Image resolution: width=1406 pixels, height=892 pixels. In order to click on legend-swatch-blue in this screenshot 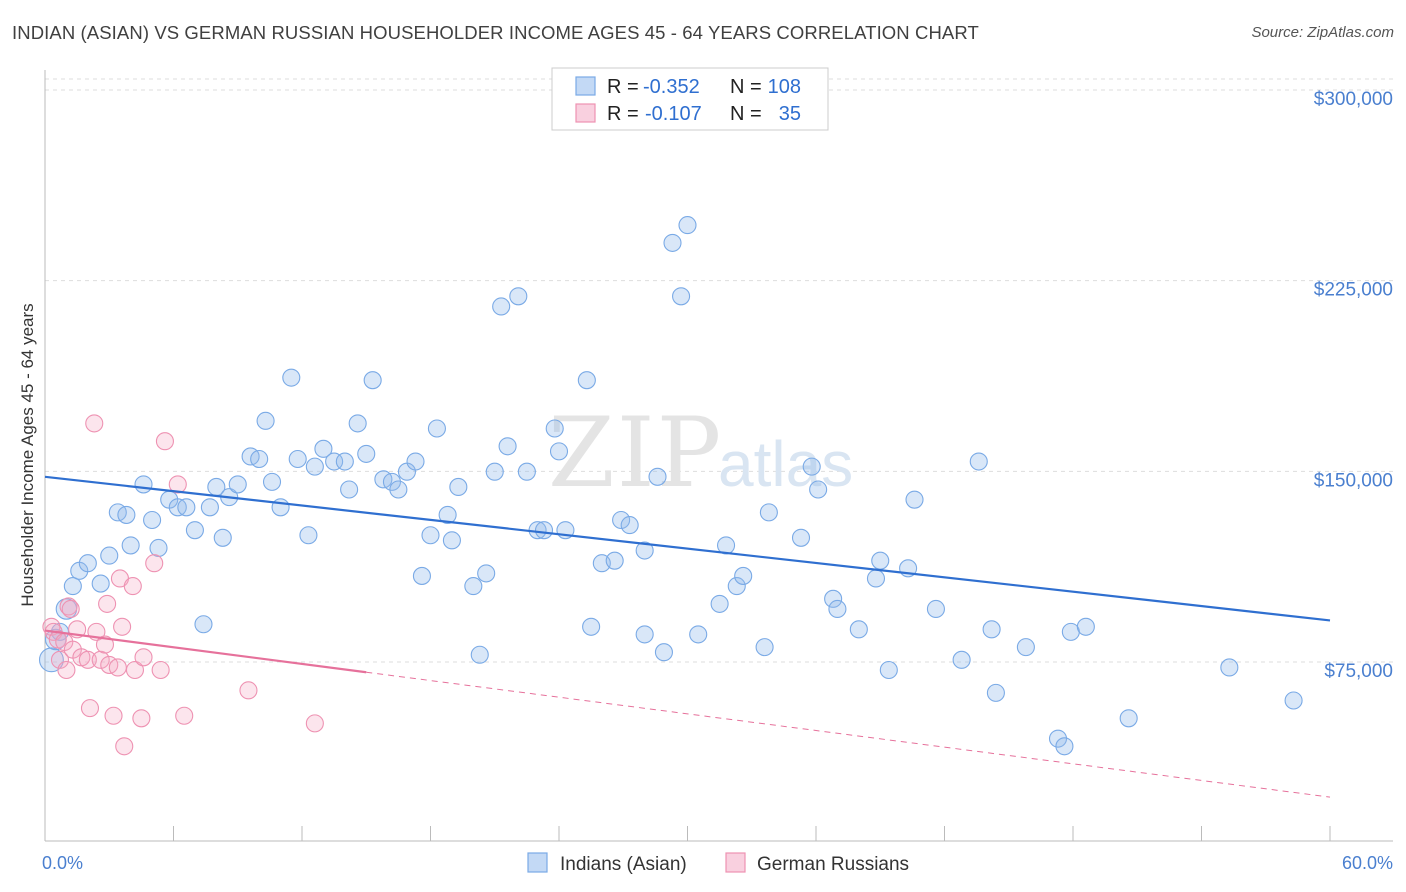, I will do `click(585, 86)`.